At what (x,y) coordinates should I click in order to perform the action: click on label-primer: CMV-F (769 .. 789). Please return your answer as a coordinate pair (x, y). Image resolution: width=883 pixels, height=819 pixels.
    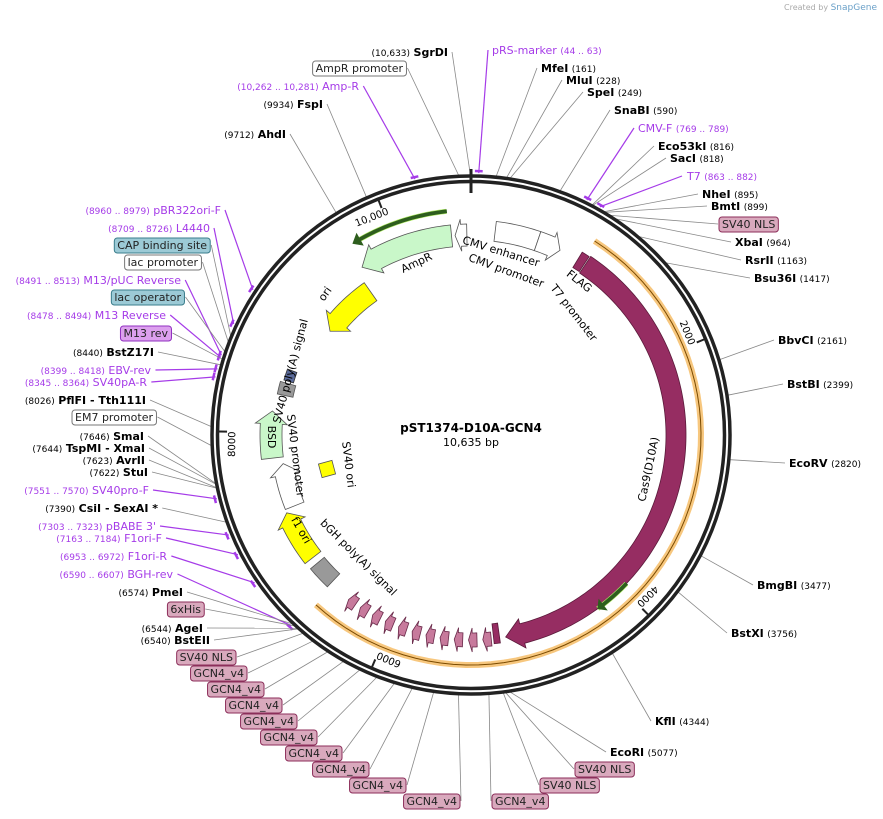
    Looking at the image, I should click on (683, 128).